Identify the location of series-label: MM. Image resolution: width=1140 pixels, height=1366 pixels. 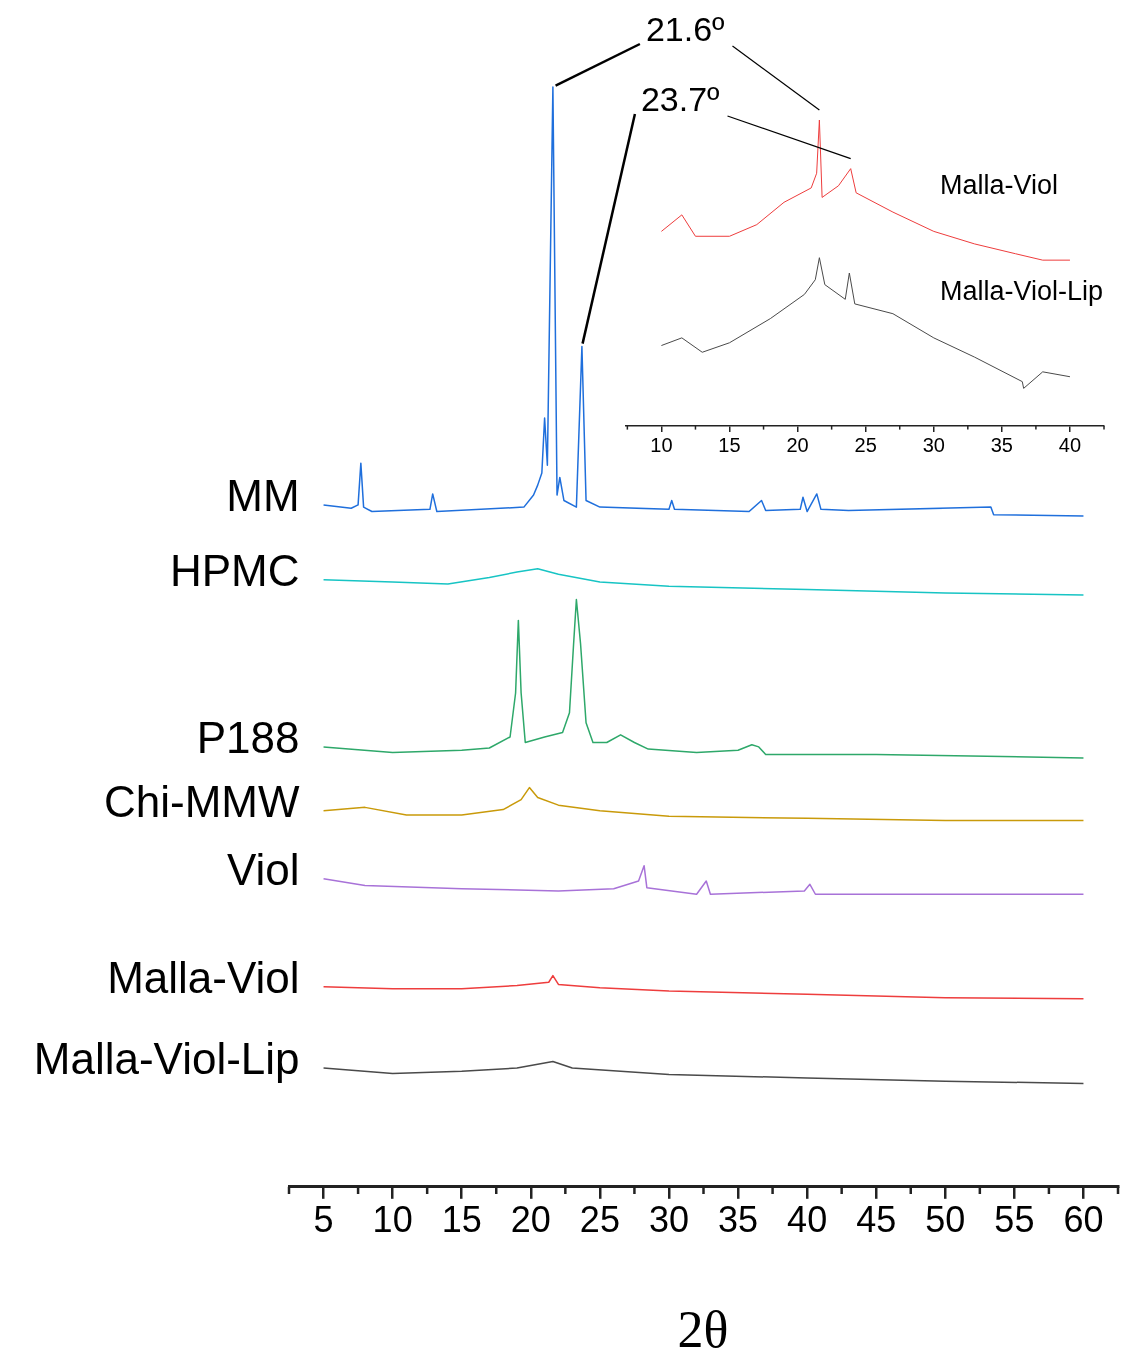
(263, 496).